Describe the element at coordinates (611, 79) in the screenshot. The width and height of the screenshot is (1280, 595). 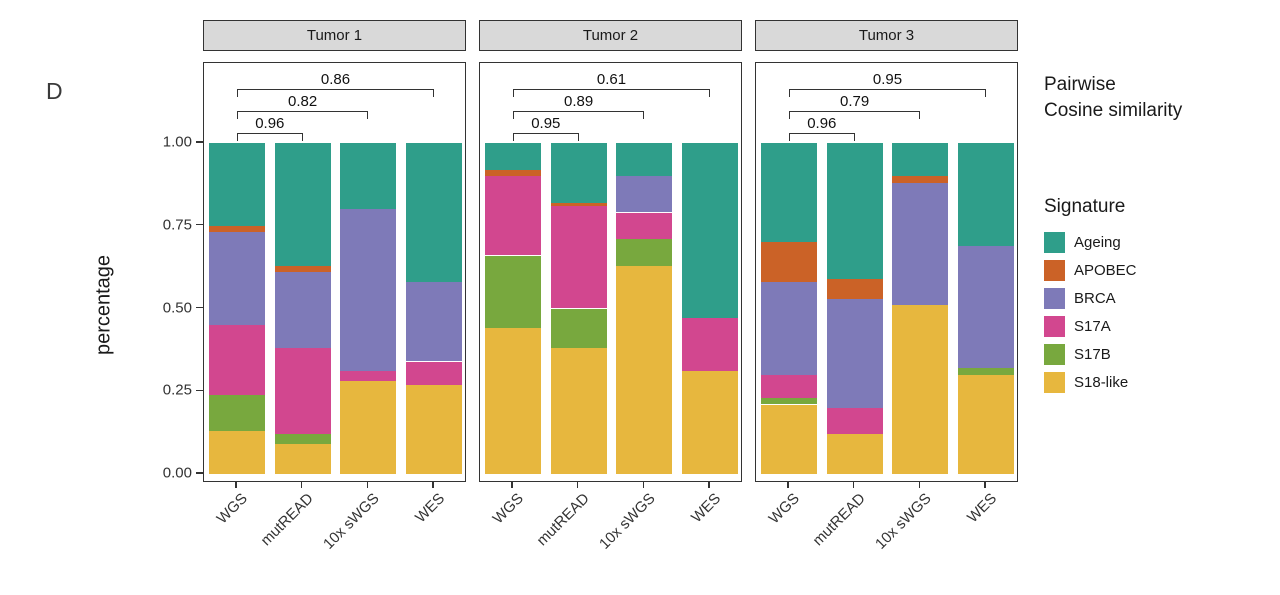
I see `cosine-similarity-value: 0.61` at that location.